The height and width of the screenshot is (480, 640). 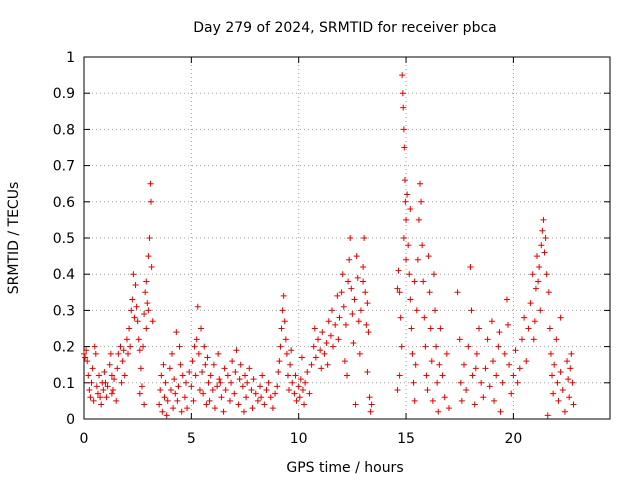 I want to click on y-tick-label: 0.4, so click(x=64, y=275).